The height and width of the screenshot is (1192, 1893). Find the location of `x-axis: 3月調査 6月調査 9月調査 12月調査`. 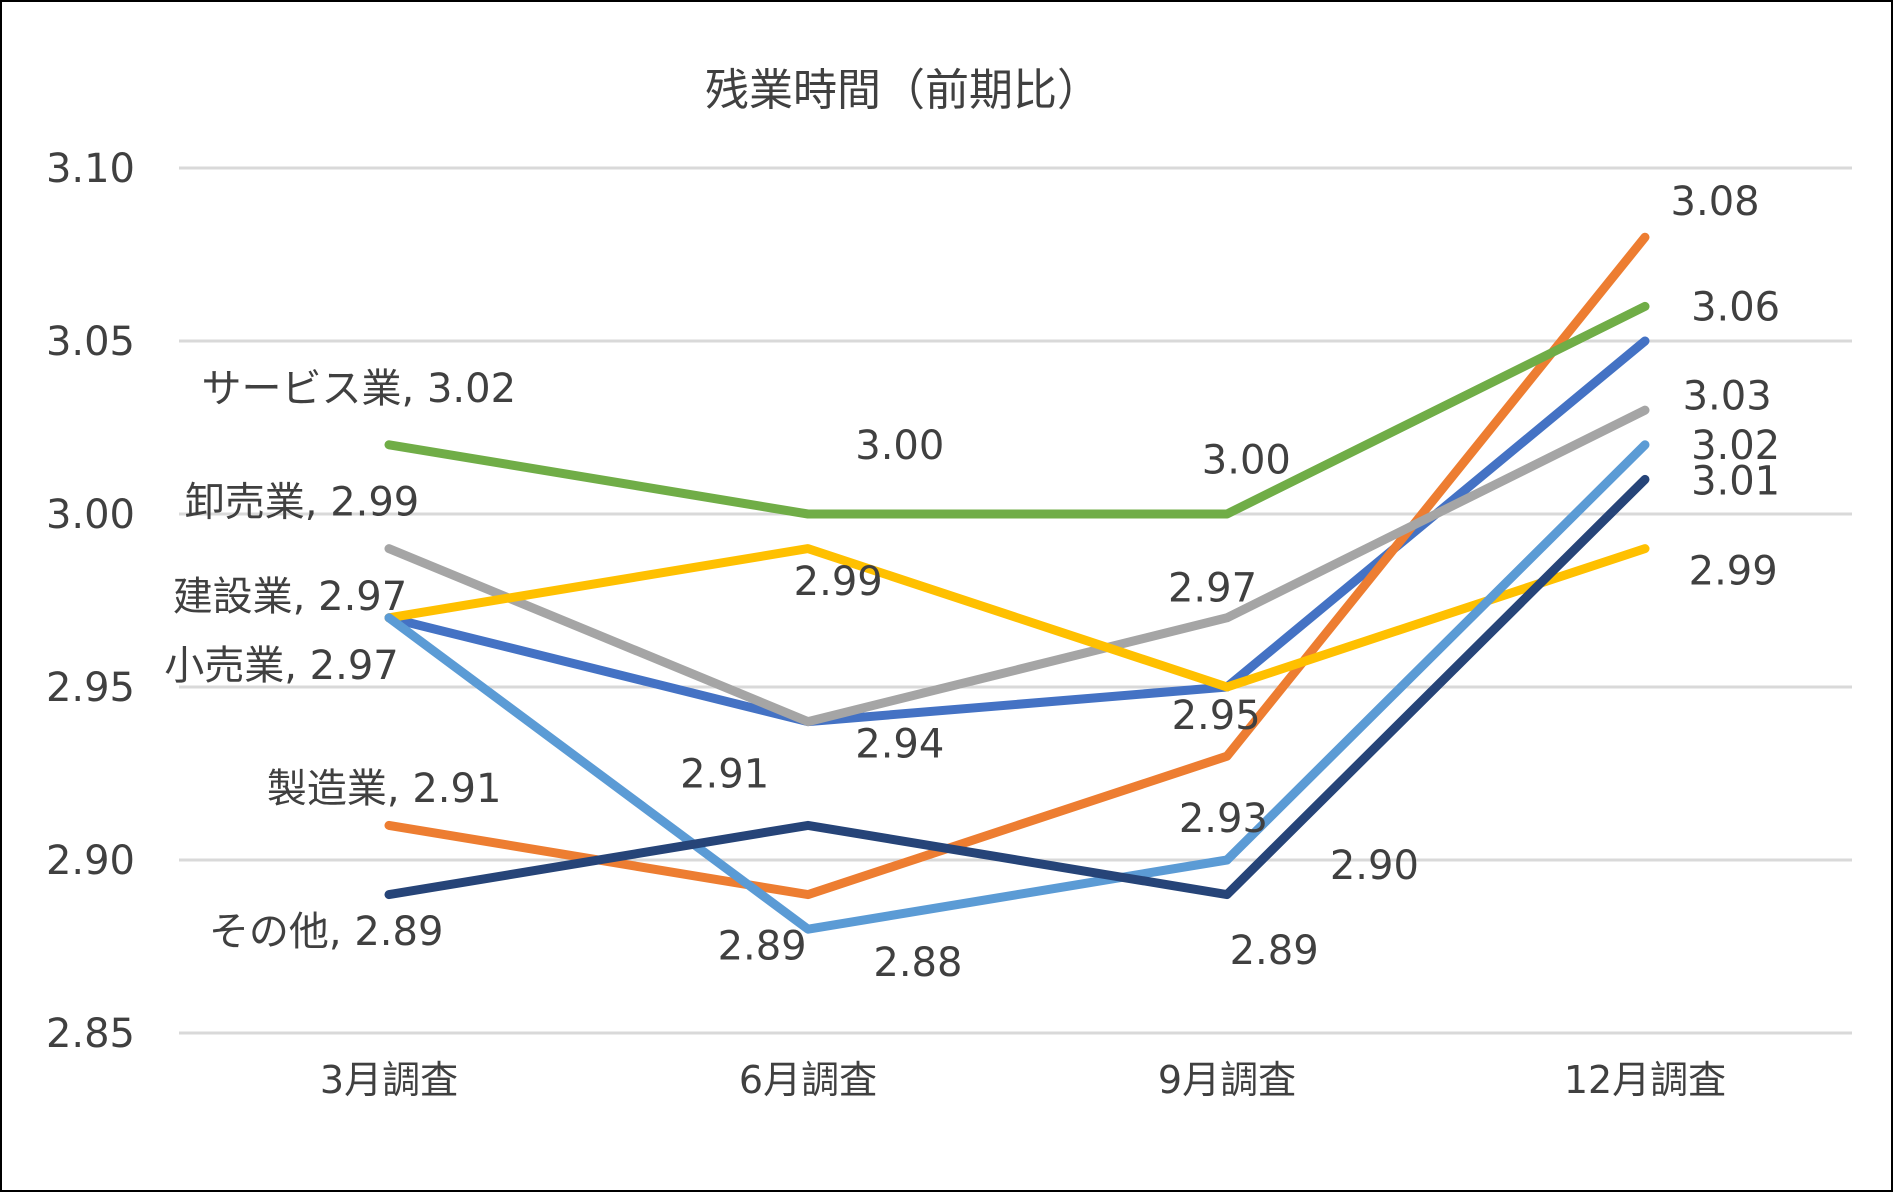

x-axis: 3月調査 6月調査 9月調査 12月調査 is located at coordinates (1023, 1080).